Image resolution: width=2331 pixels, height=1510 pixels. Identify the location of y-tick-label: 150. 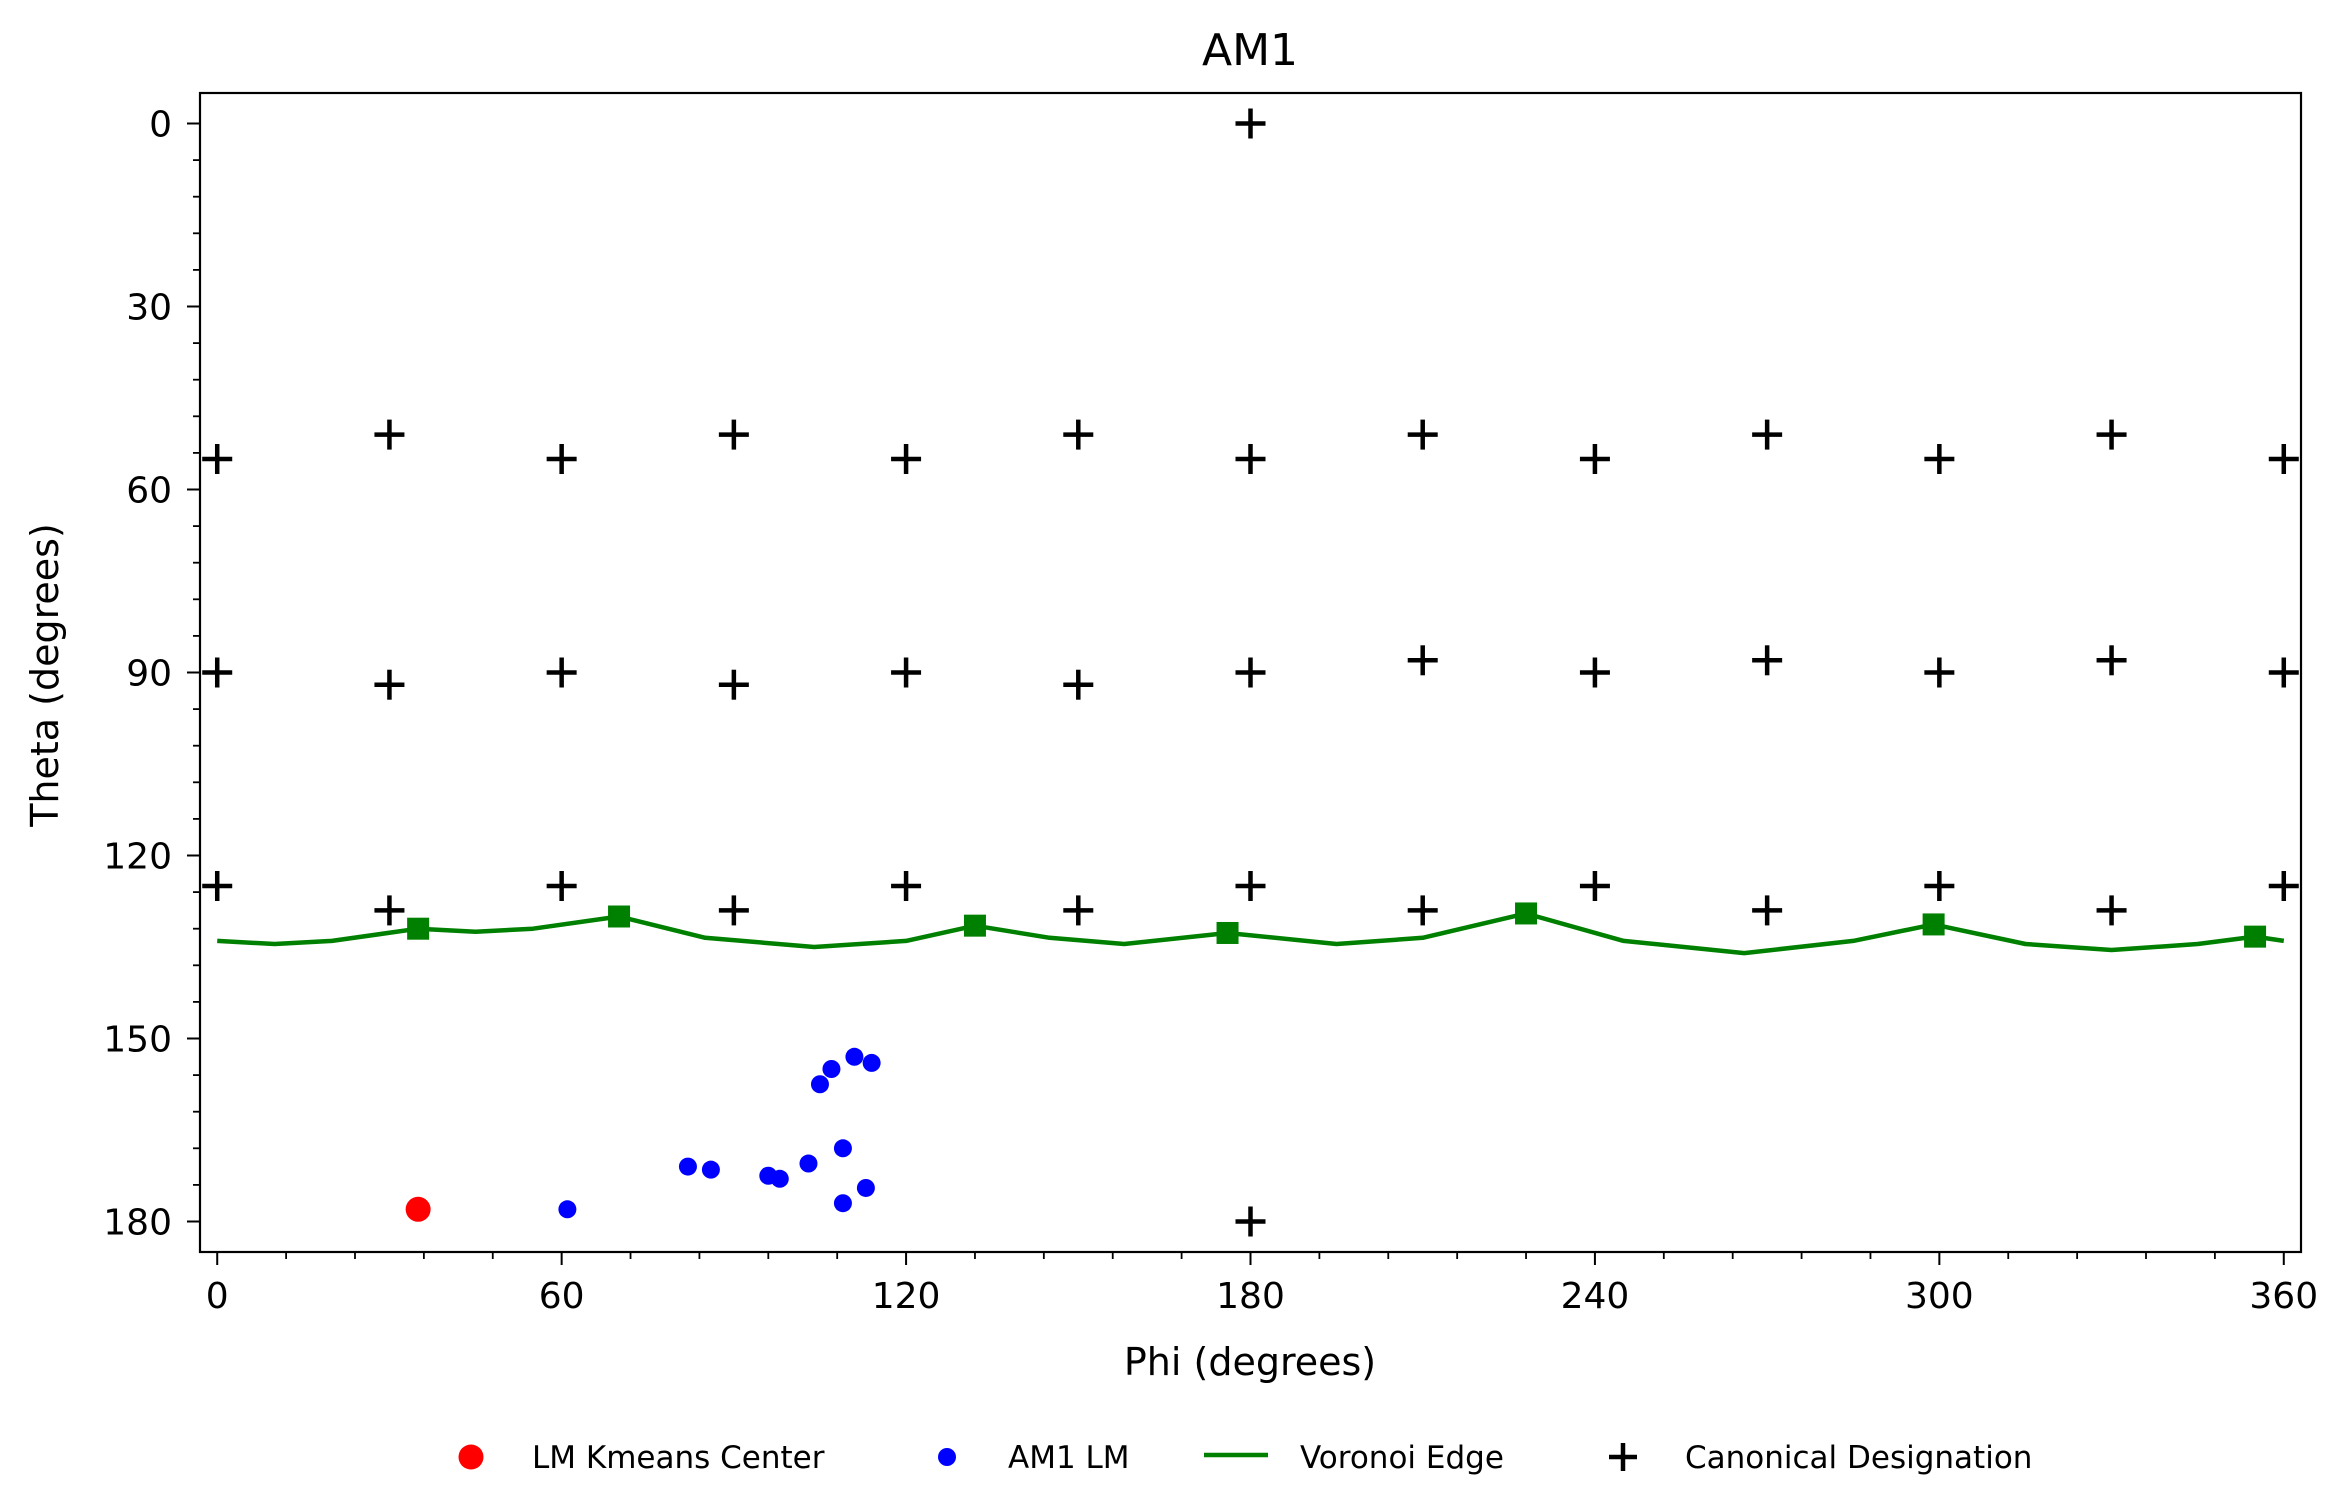
(137, 1040).